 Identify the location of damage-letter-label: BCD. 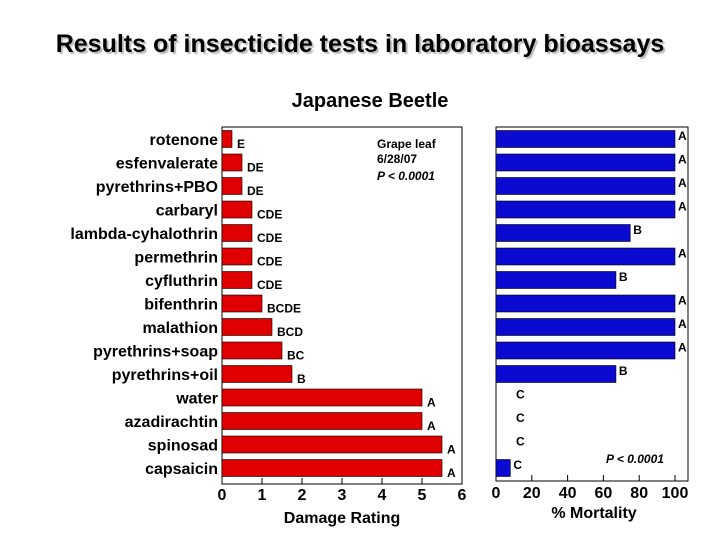
(290, 332).